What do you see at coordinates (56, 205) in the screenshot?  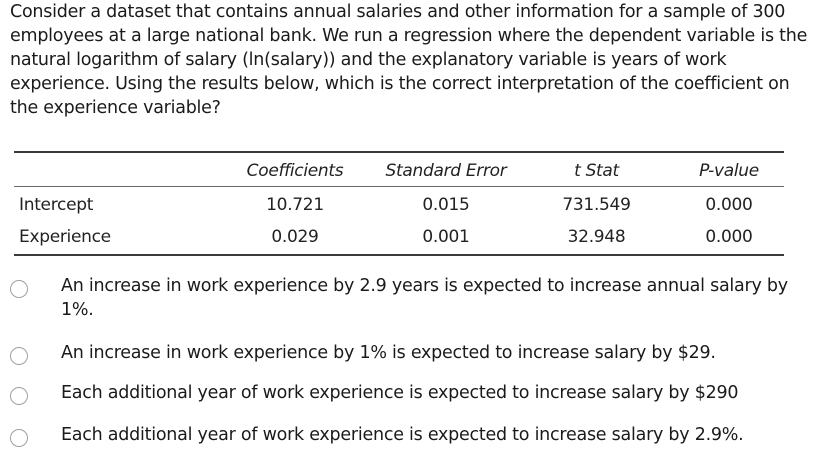 I see `row-label-intercept: Intercept` at bounding box center [56, 205].